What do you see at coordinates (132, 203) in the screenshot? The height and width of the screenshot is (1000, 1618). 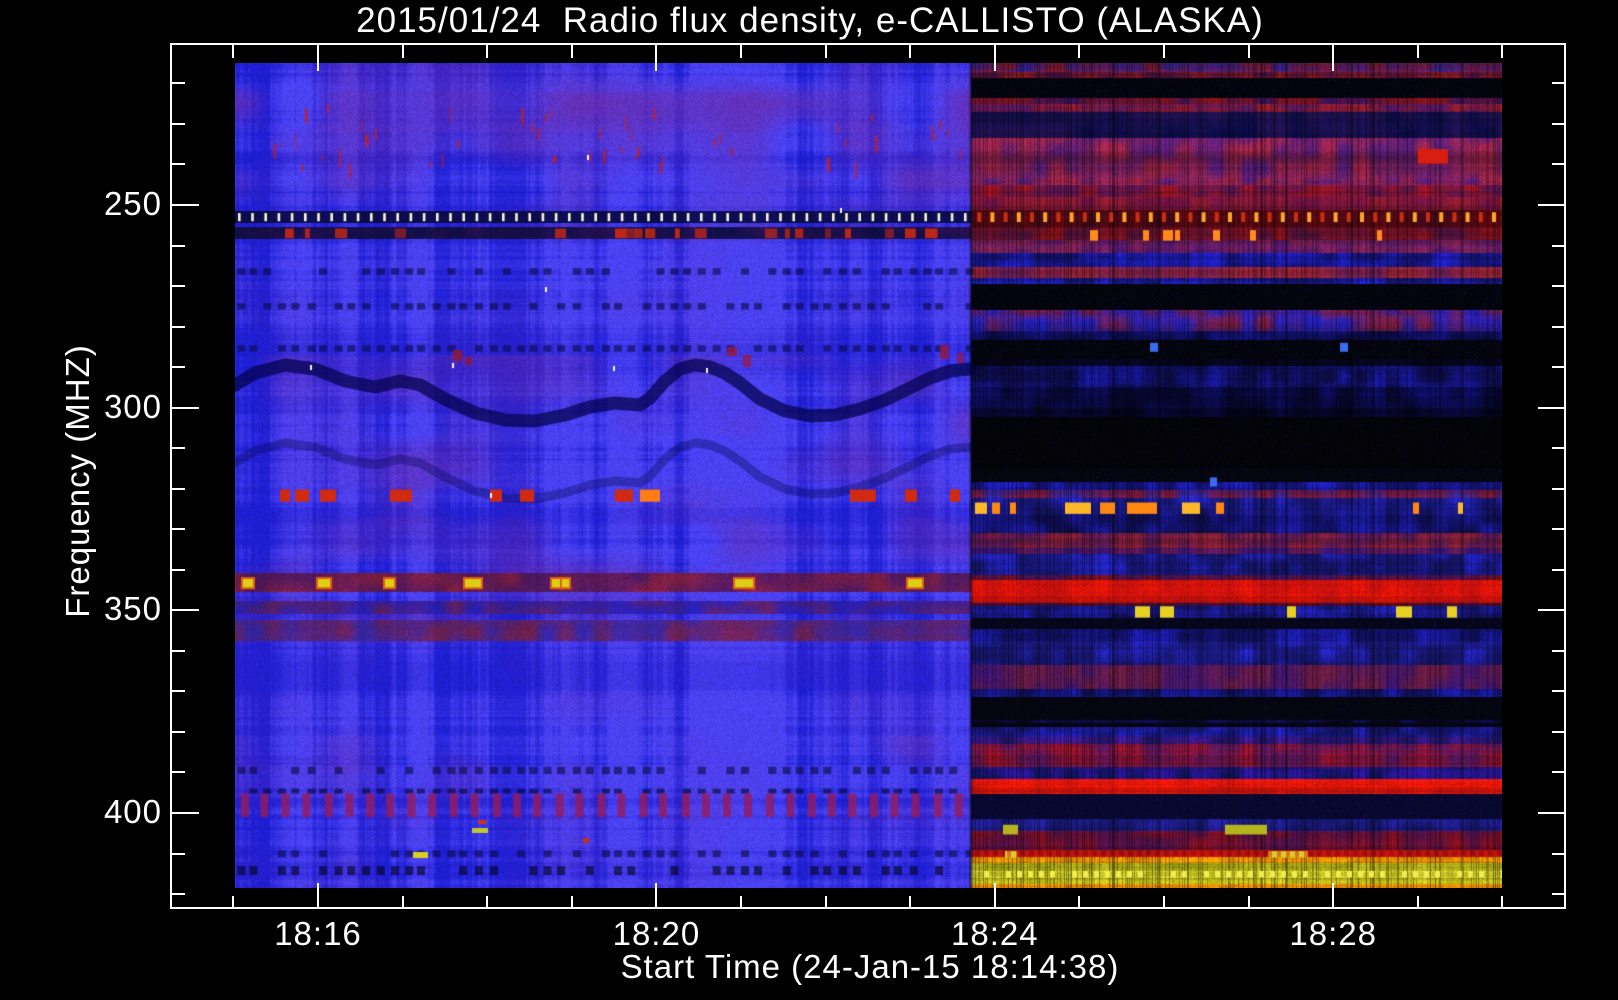 I see `y-tick-label: 250` at bounding box center [132, 203].